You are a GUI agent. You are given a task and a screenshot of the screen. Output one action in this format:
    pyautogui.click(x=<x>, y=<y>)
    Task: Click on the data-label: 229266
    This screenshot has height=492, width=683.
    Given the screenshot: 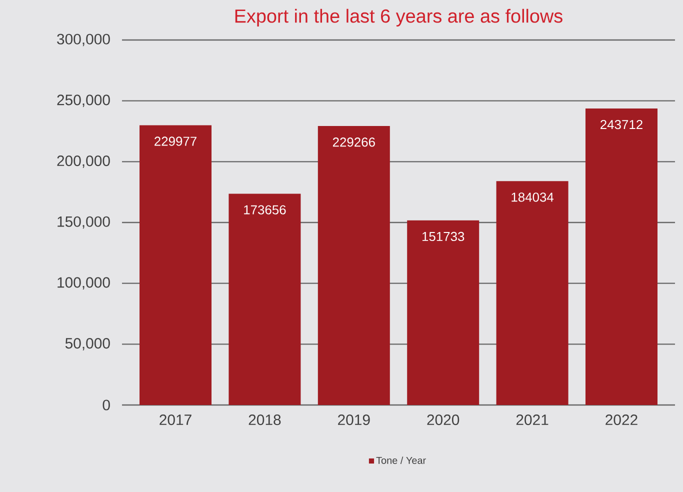 What is the action you would take?
    pyautogui.click(x=353, y=142)
    